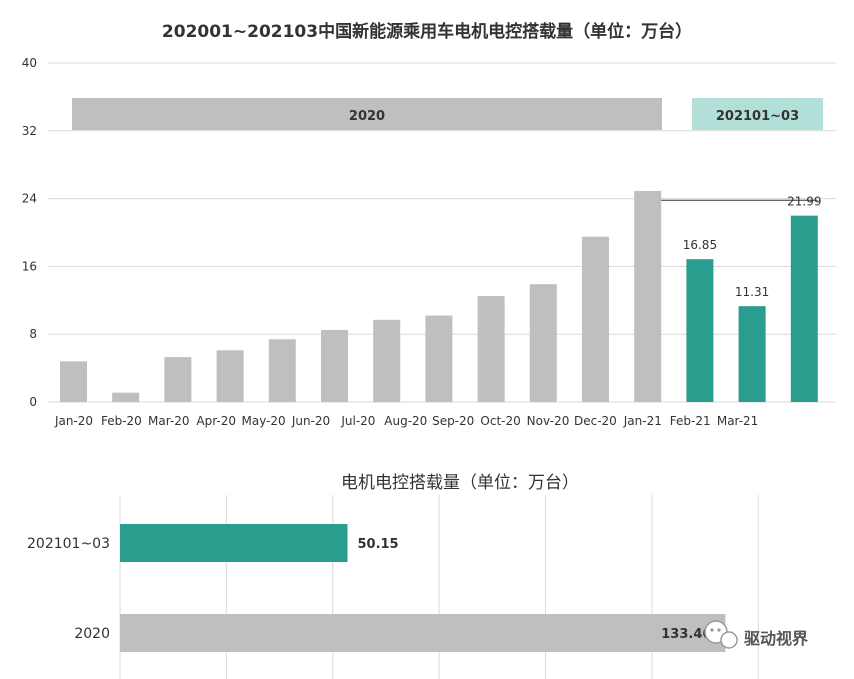 Image resolution: width=854 pixels, height=679 pixels. I want to click on x-tick-label: Mar-20, so click(168, 421).